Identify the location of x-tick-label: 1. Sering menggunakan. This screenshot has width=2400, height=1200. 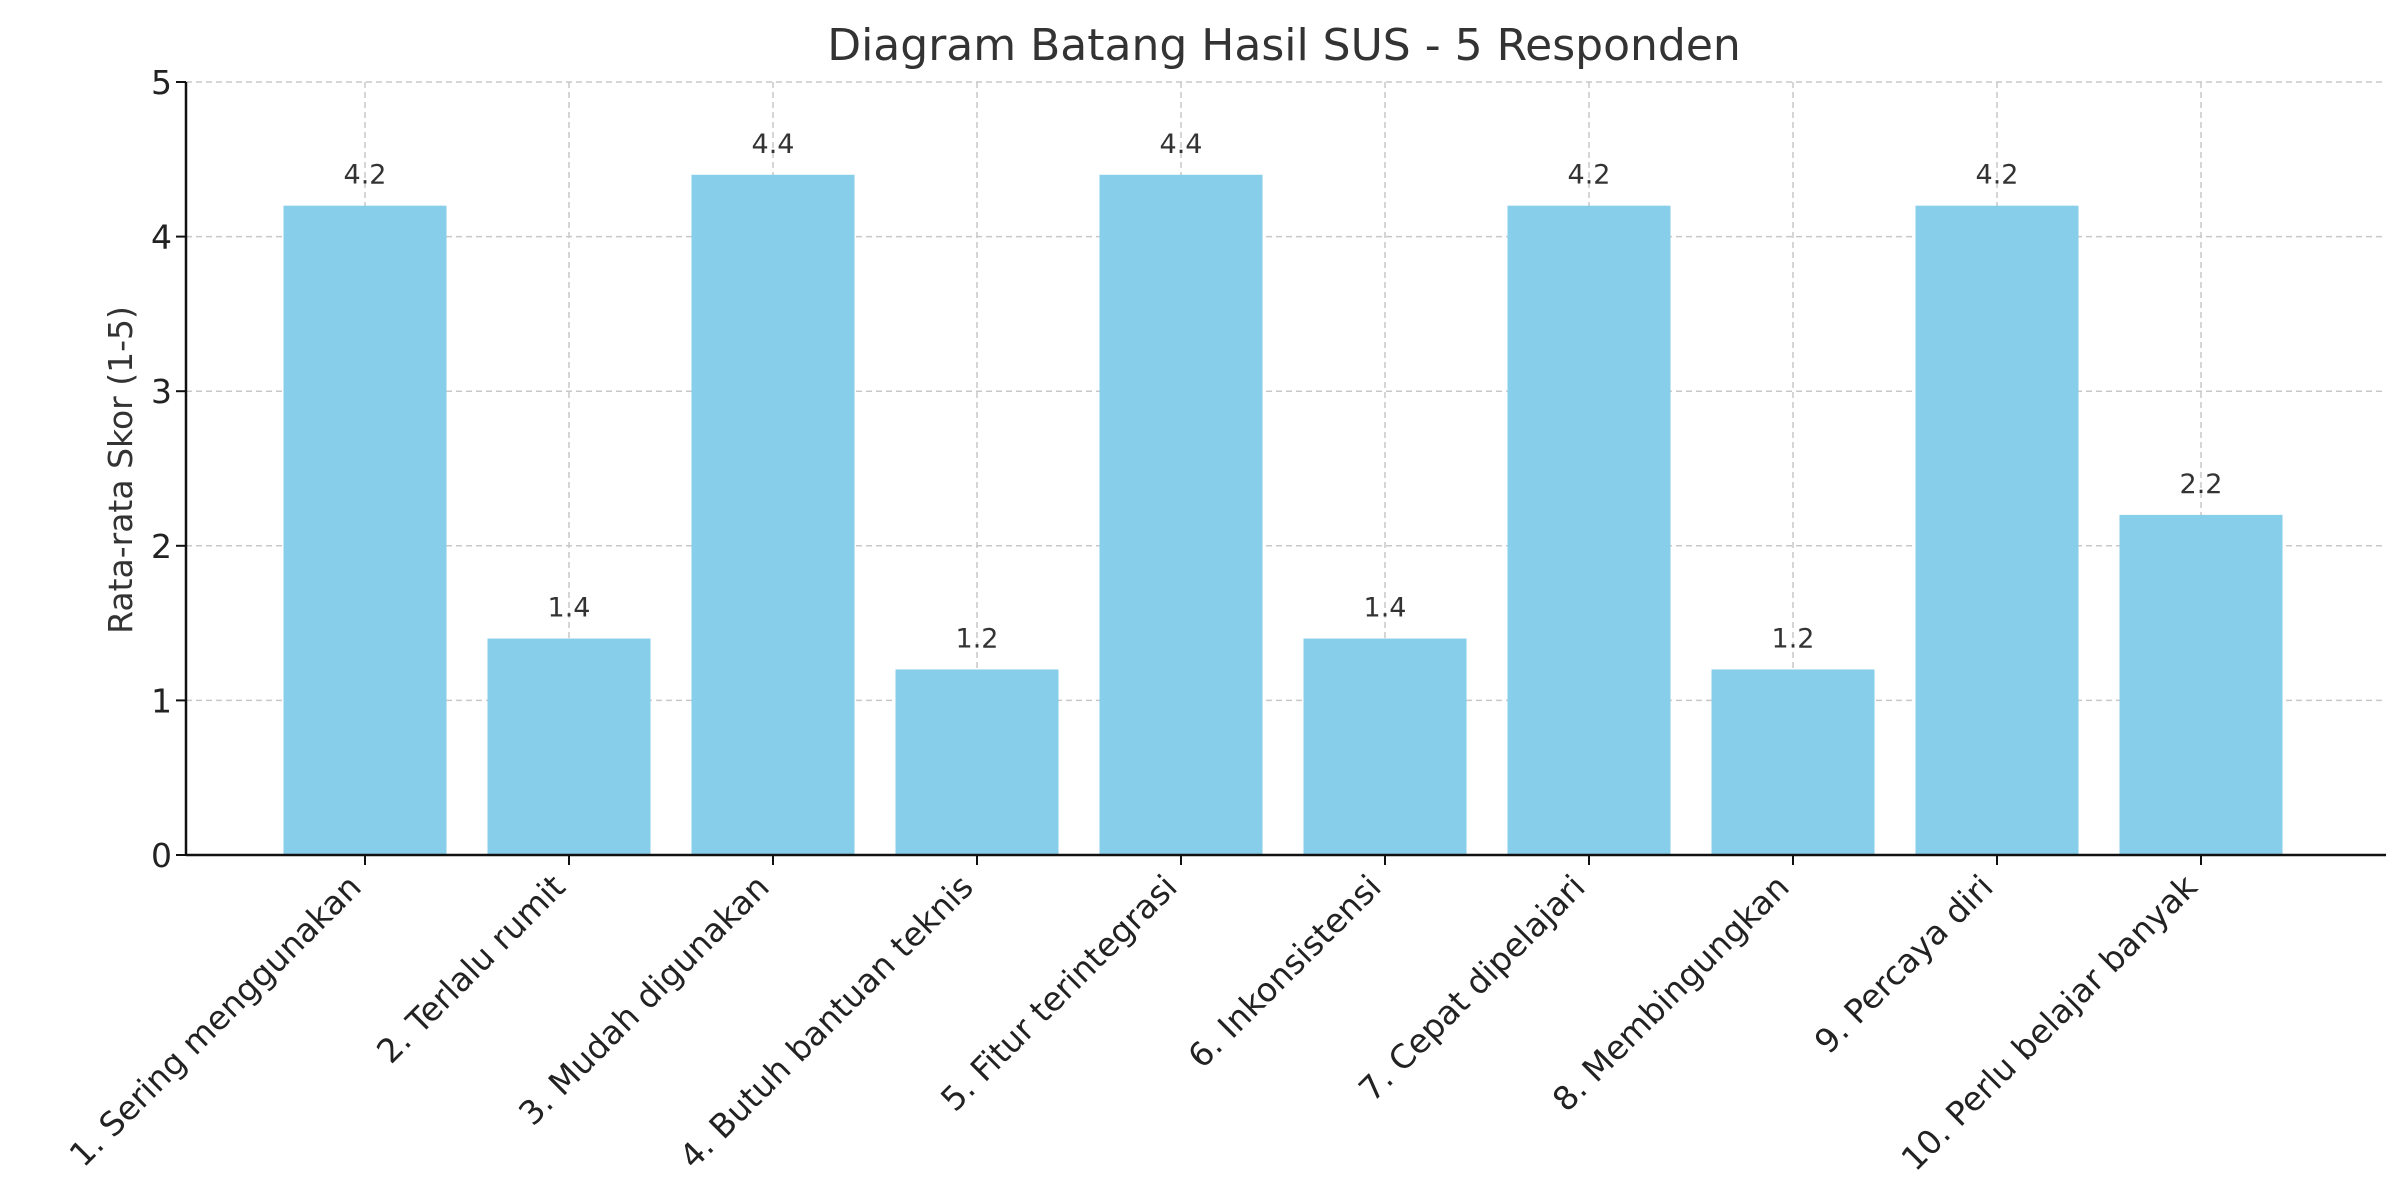
(215, 1020).